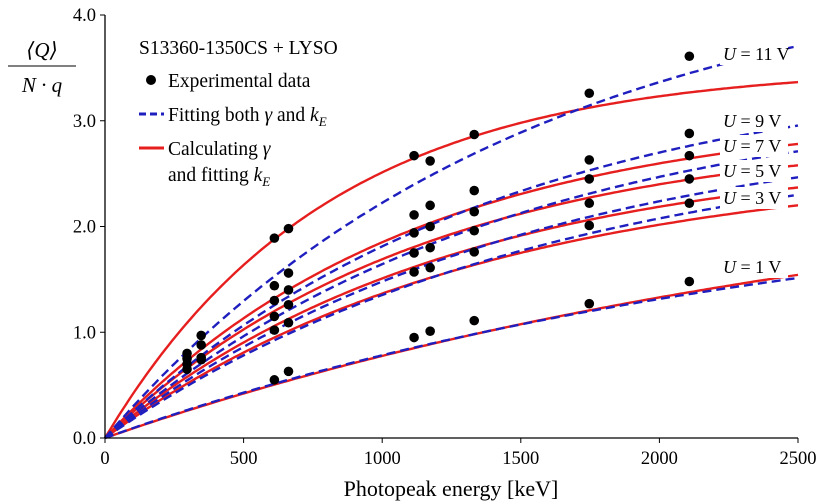 The image size is (830, 504). I want to click on x-ticks: 0 500 1000 1500 2000 2500, so click(458, 453).